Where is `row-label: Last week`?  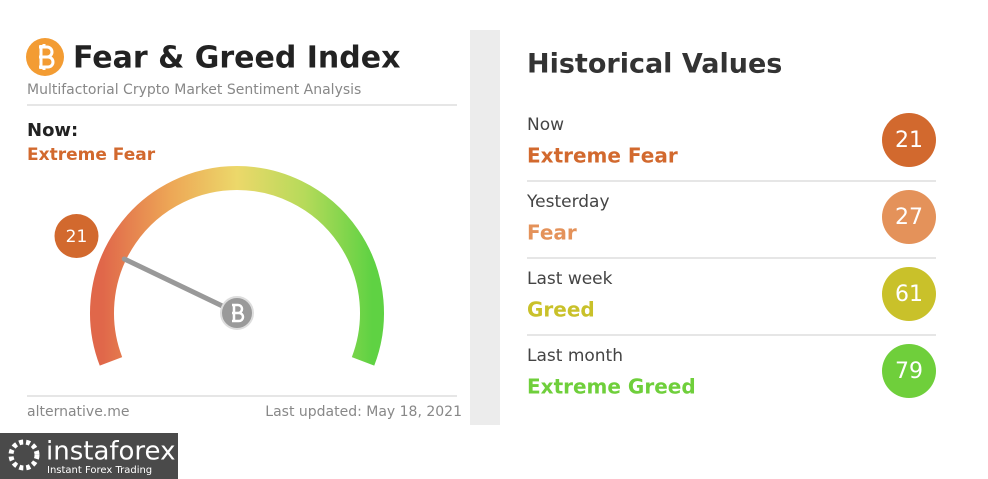
row-label: Last week is located at coordinates (570, 279).